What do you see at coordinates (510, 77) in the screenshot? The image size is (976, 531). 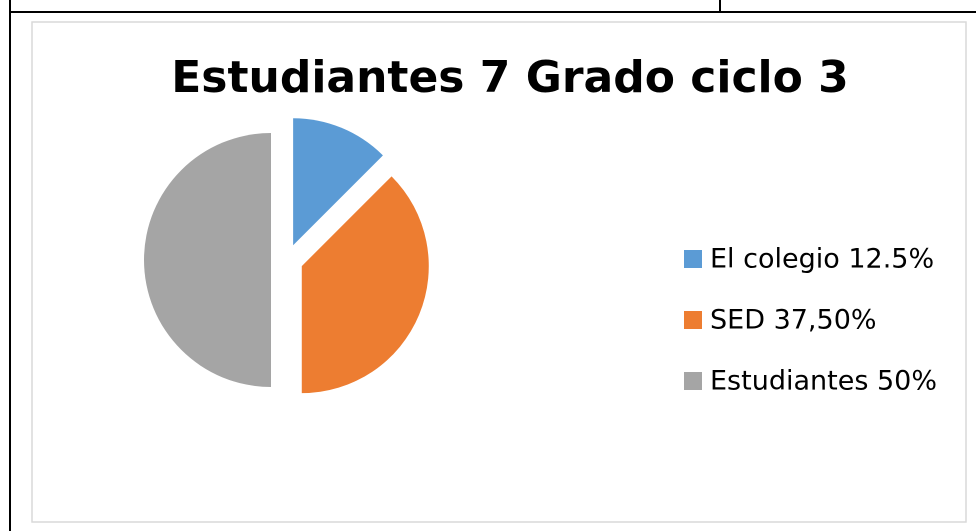 I see `chart-title: Estudiantes 7 Grado ciclo 3` at bounding box center [510, 77].